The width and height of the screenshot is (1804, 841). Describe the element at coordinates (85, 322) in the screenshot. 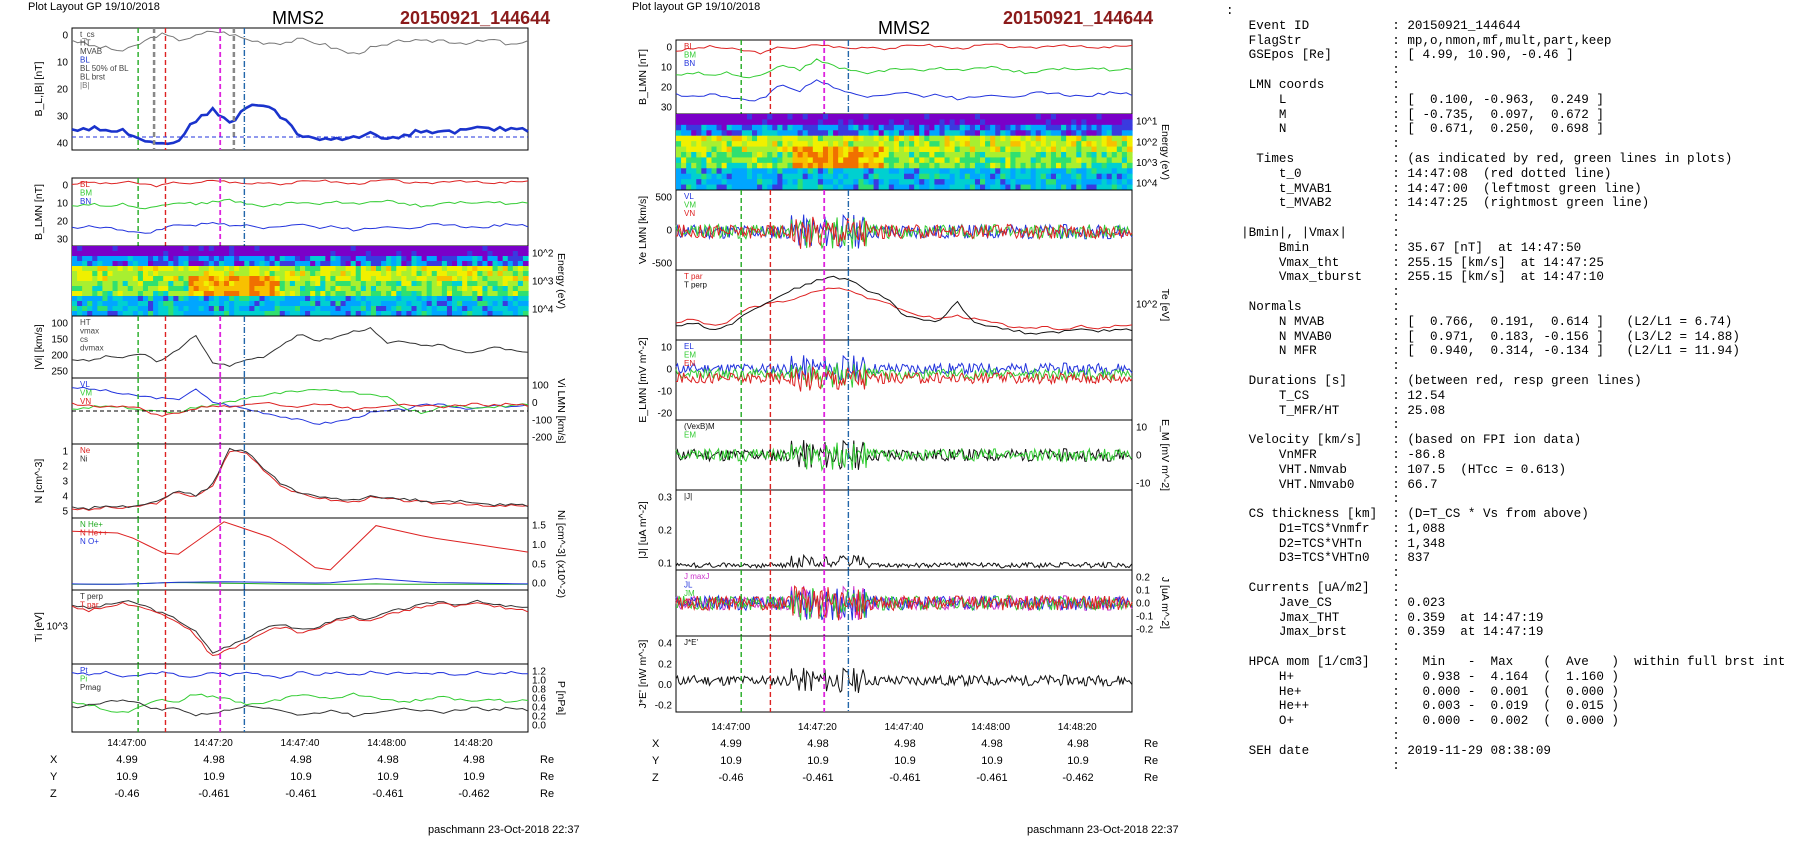

I see `legend-entry: HT` at that location.